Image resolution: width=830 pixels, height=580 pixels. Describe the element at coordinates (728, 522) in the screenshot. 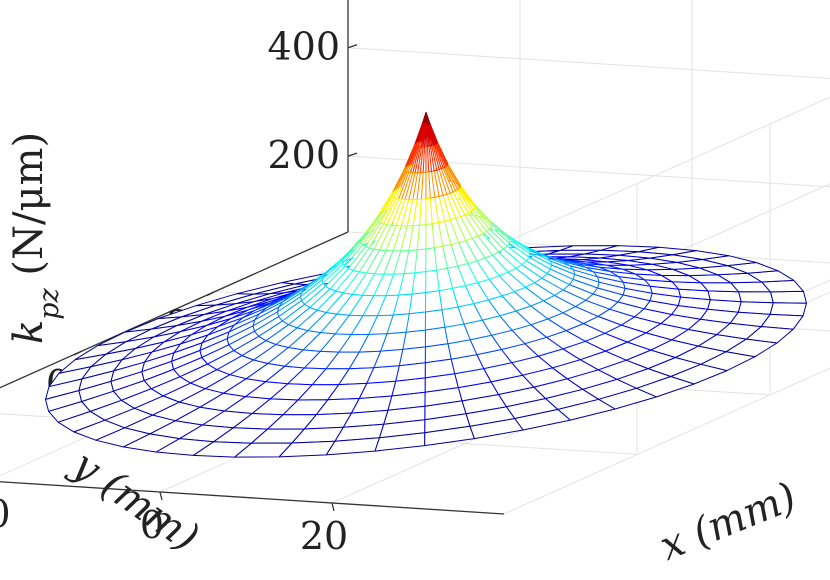

I see `x-axis-label: x (mm)` at that location.